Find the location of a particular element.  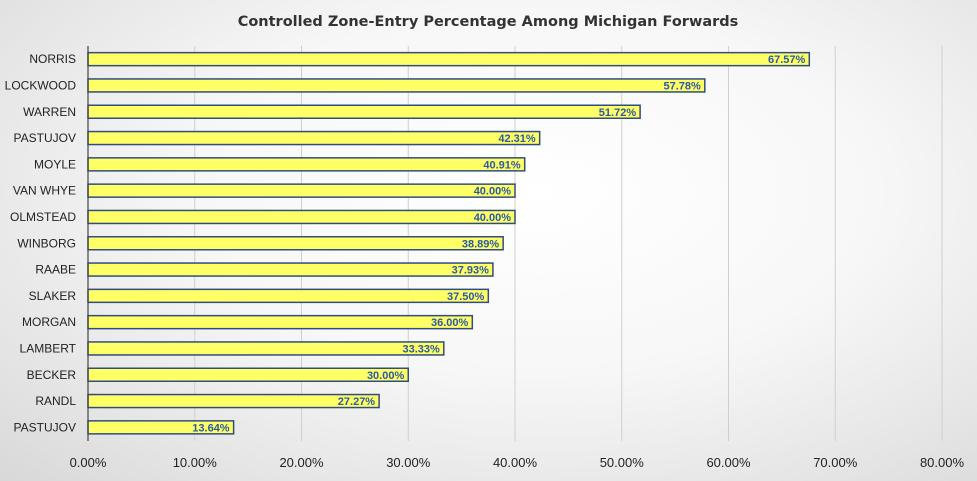

data-label: 40.91% is located at coordinates (502, 165).